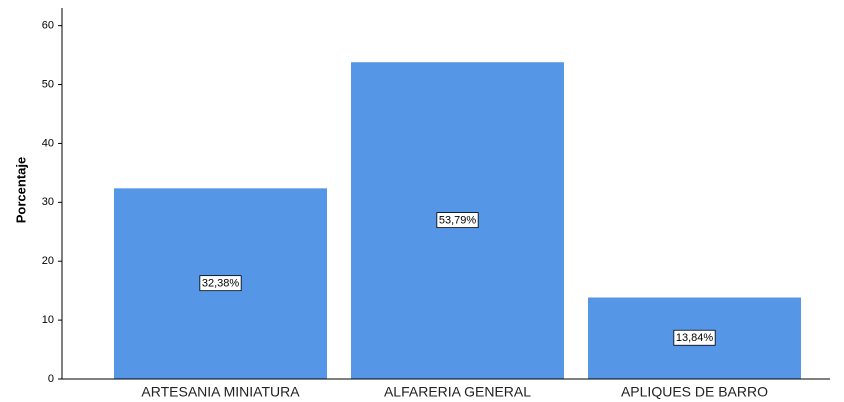 The image size is (844, 402). I want to click on value-label: 53,79%, so click(458, 221).